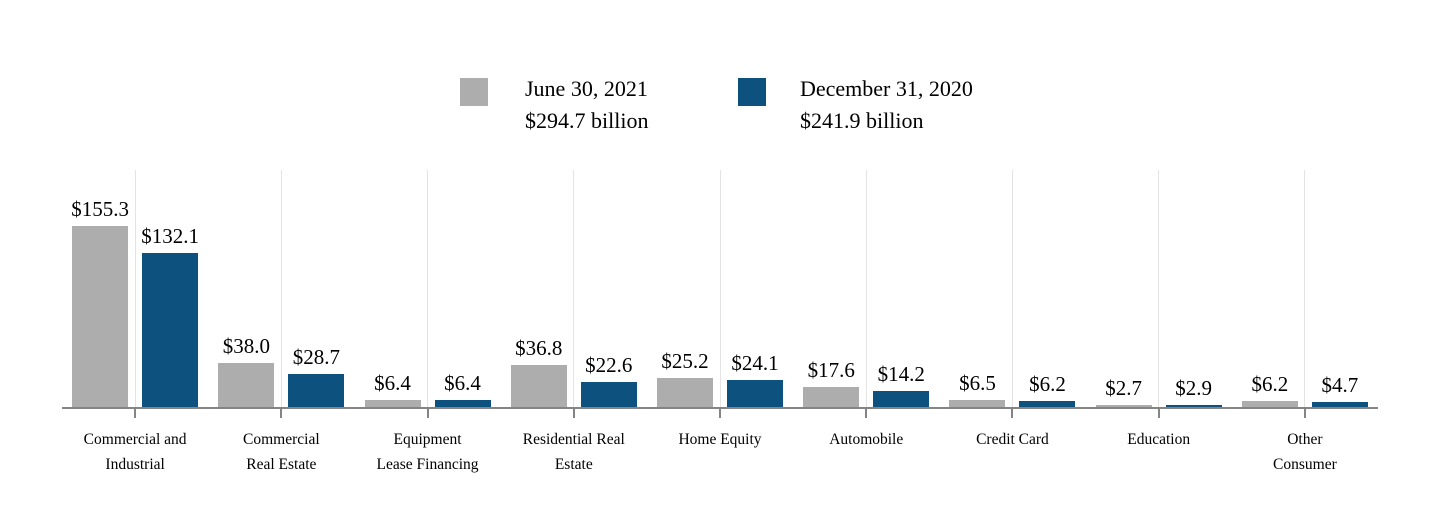 This screenshot has height=532, width=1440. Describe the element at coordinates (281, 452) in the screenshot. I see `category-label: Commercial Real Estate` at that location.